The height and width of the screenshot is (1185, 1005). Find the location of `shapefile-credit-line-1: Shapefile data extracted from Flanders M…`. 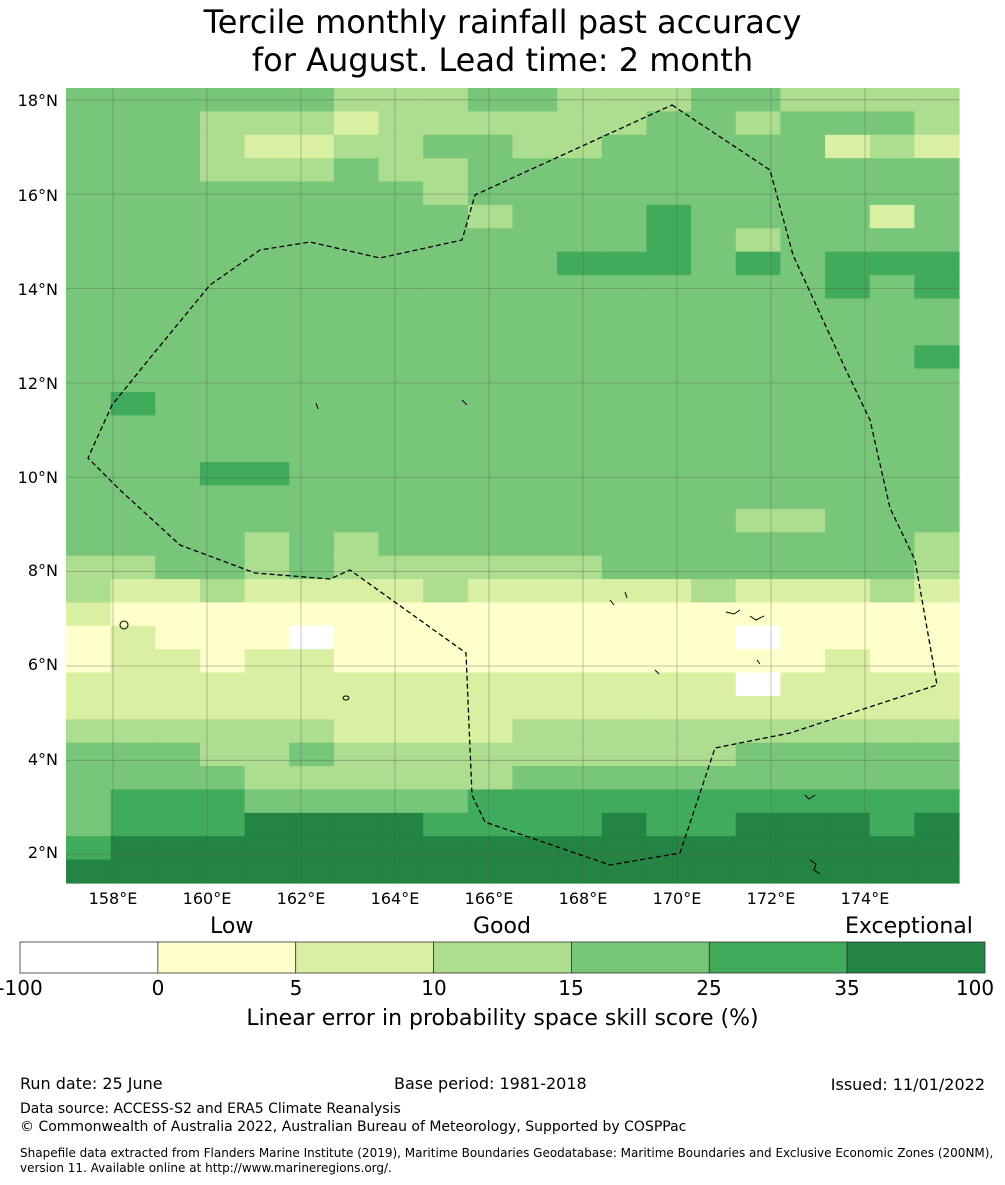

shapefile-credit-line-1: Shapefile data extracted from Flanders M… is located at coordinates (507, 1153).